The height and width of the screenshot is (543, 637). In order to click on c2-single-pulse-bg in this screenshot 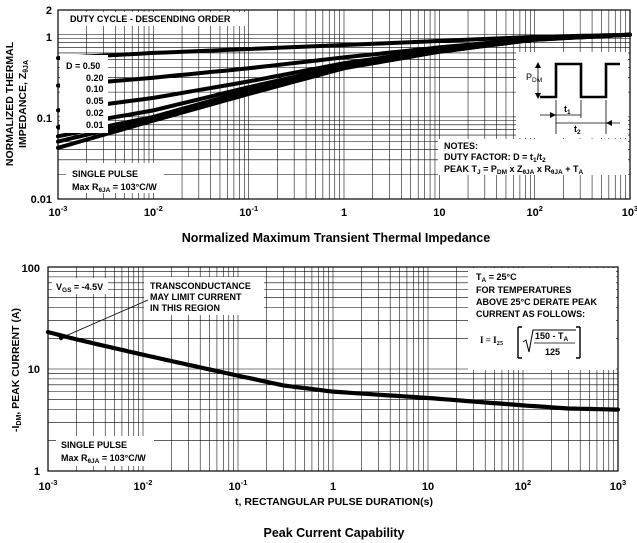, I will do `click(105, 451)`.